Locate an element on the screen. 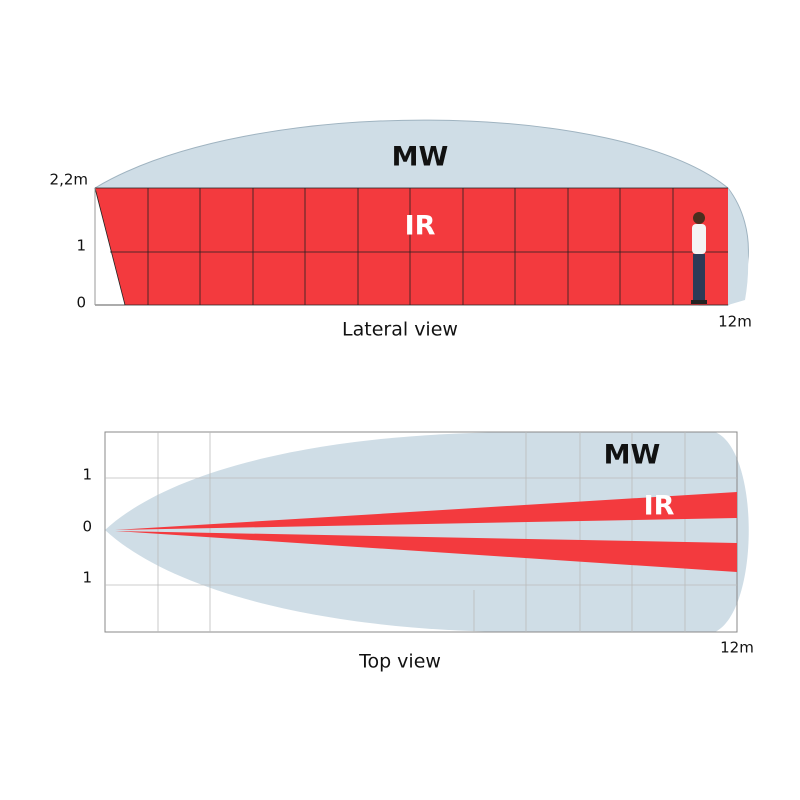 This screenshot has width=800, height=800. person is located at coordinates (699, 258).